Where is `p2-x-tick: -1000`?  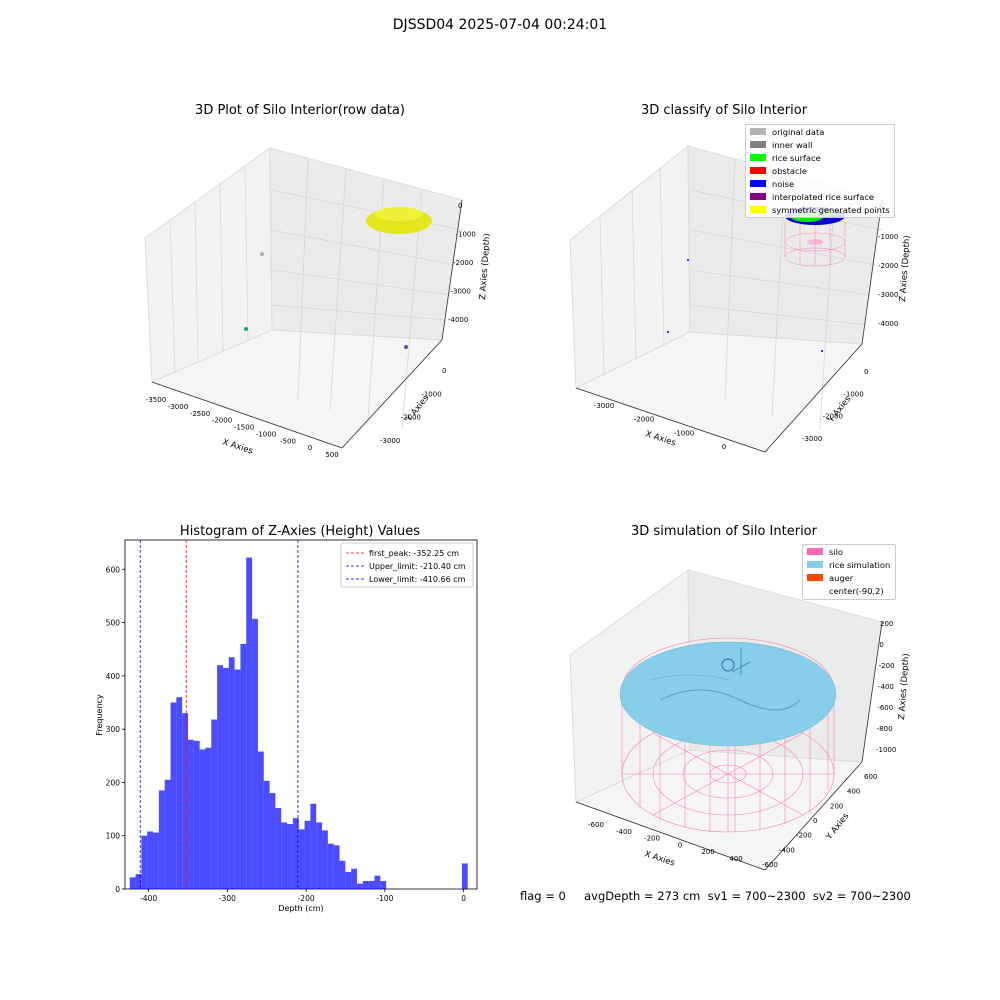 p2-x-tick: -1000 is located at coordinates (684, 433).